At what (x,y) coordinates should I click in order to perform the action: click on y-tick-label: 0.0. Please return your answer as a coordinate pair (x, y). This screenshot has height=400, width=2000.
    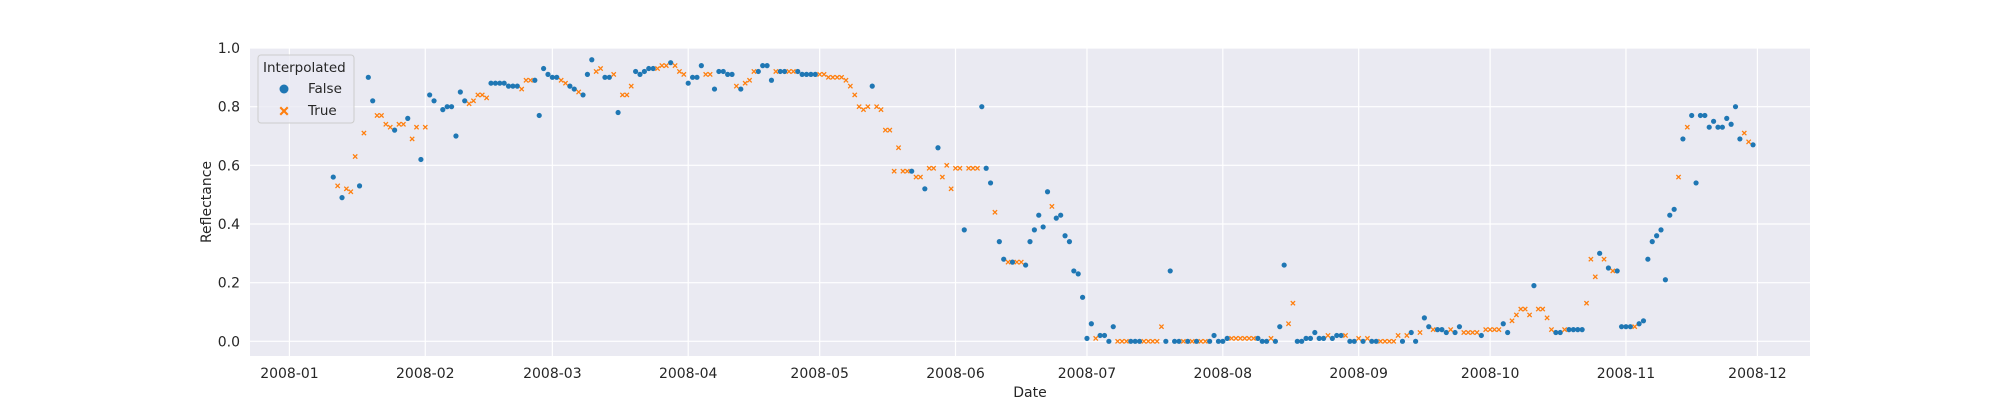
    Looking at the image, I should click on (229, 342).